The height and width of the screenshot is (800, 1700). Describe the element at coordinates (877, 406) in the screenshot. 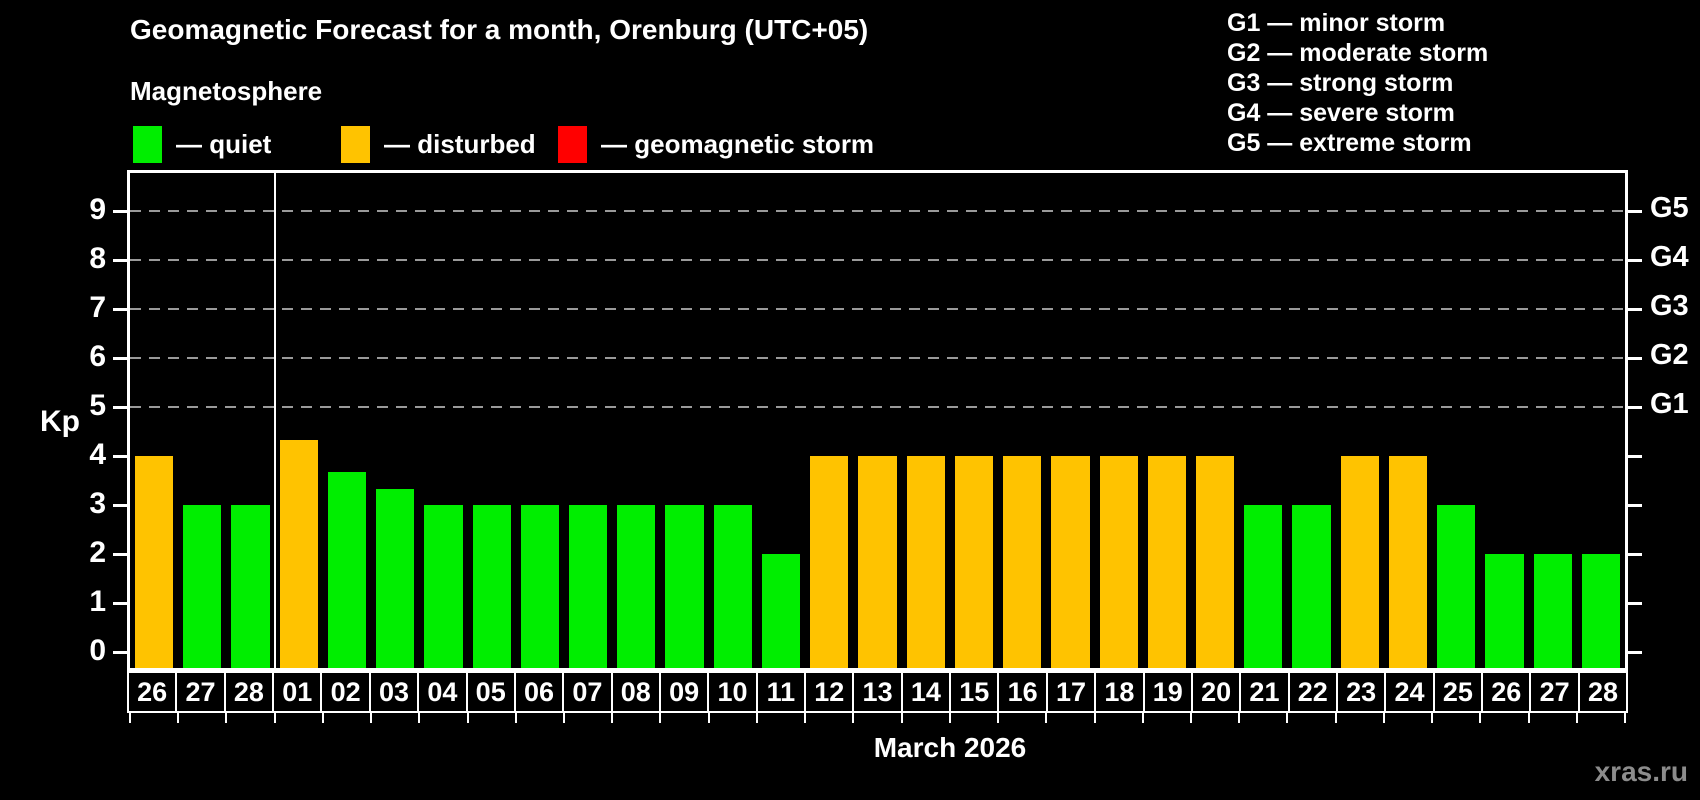

I see `gridline-g1` at that location.